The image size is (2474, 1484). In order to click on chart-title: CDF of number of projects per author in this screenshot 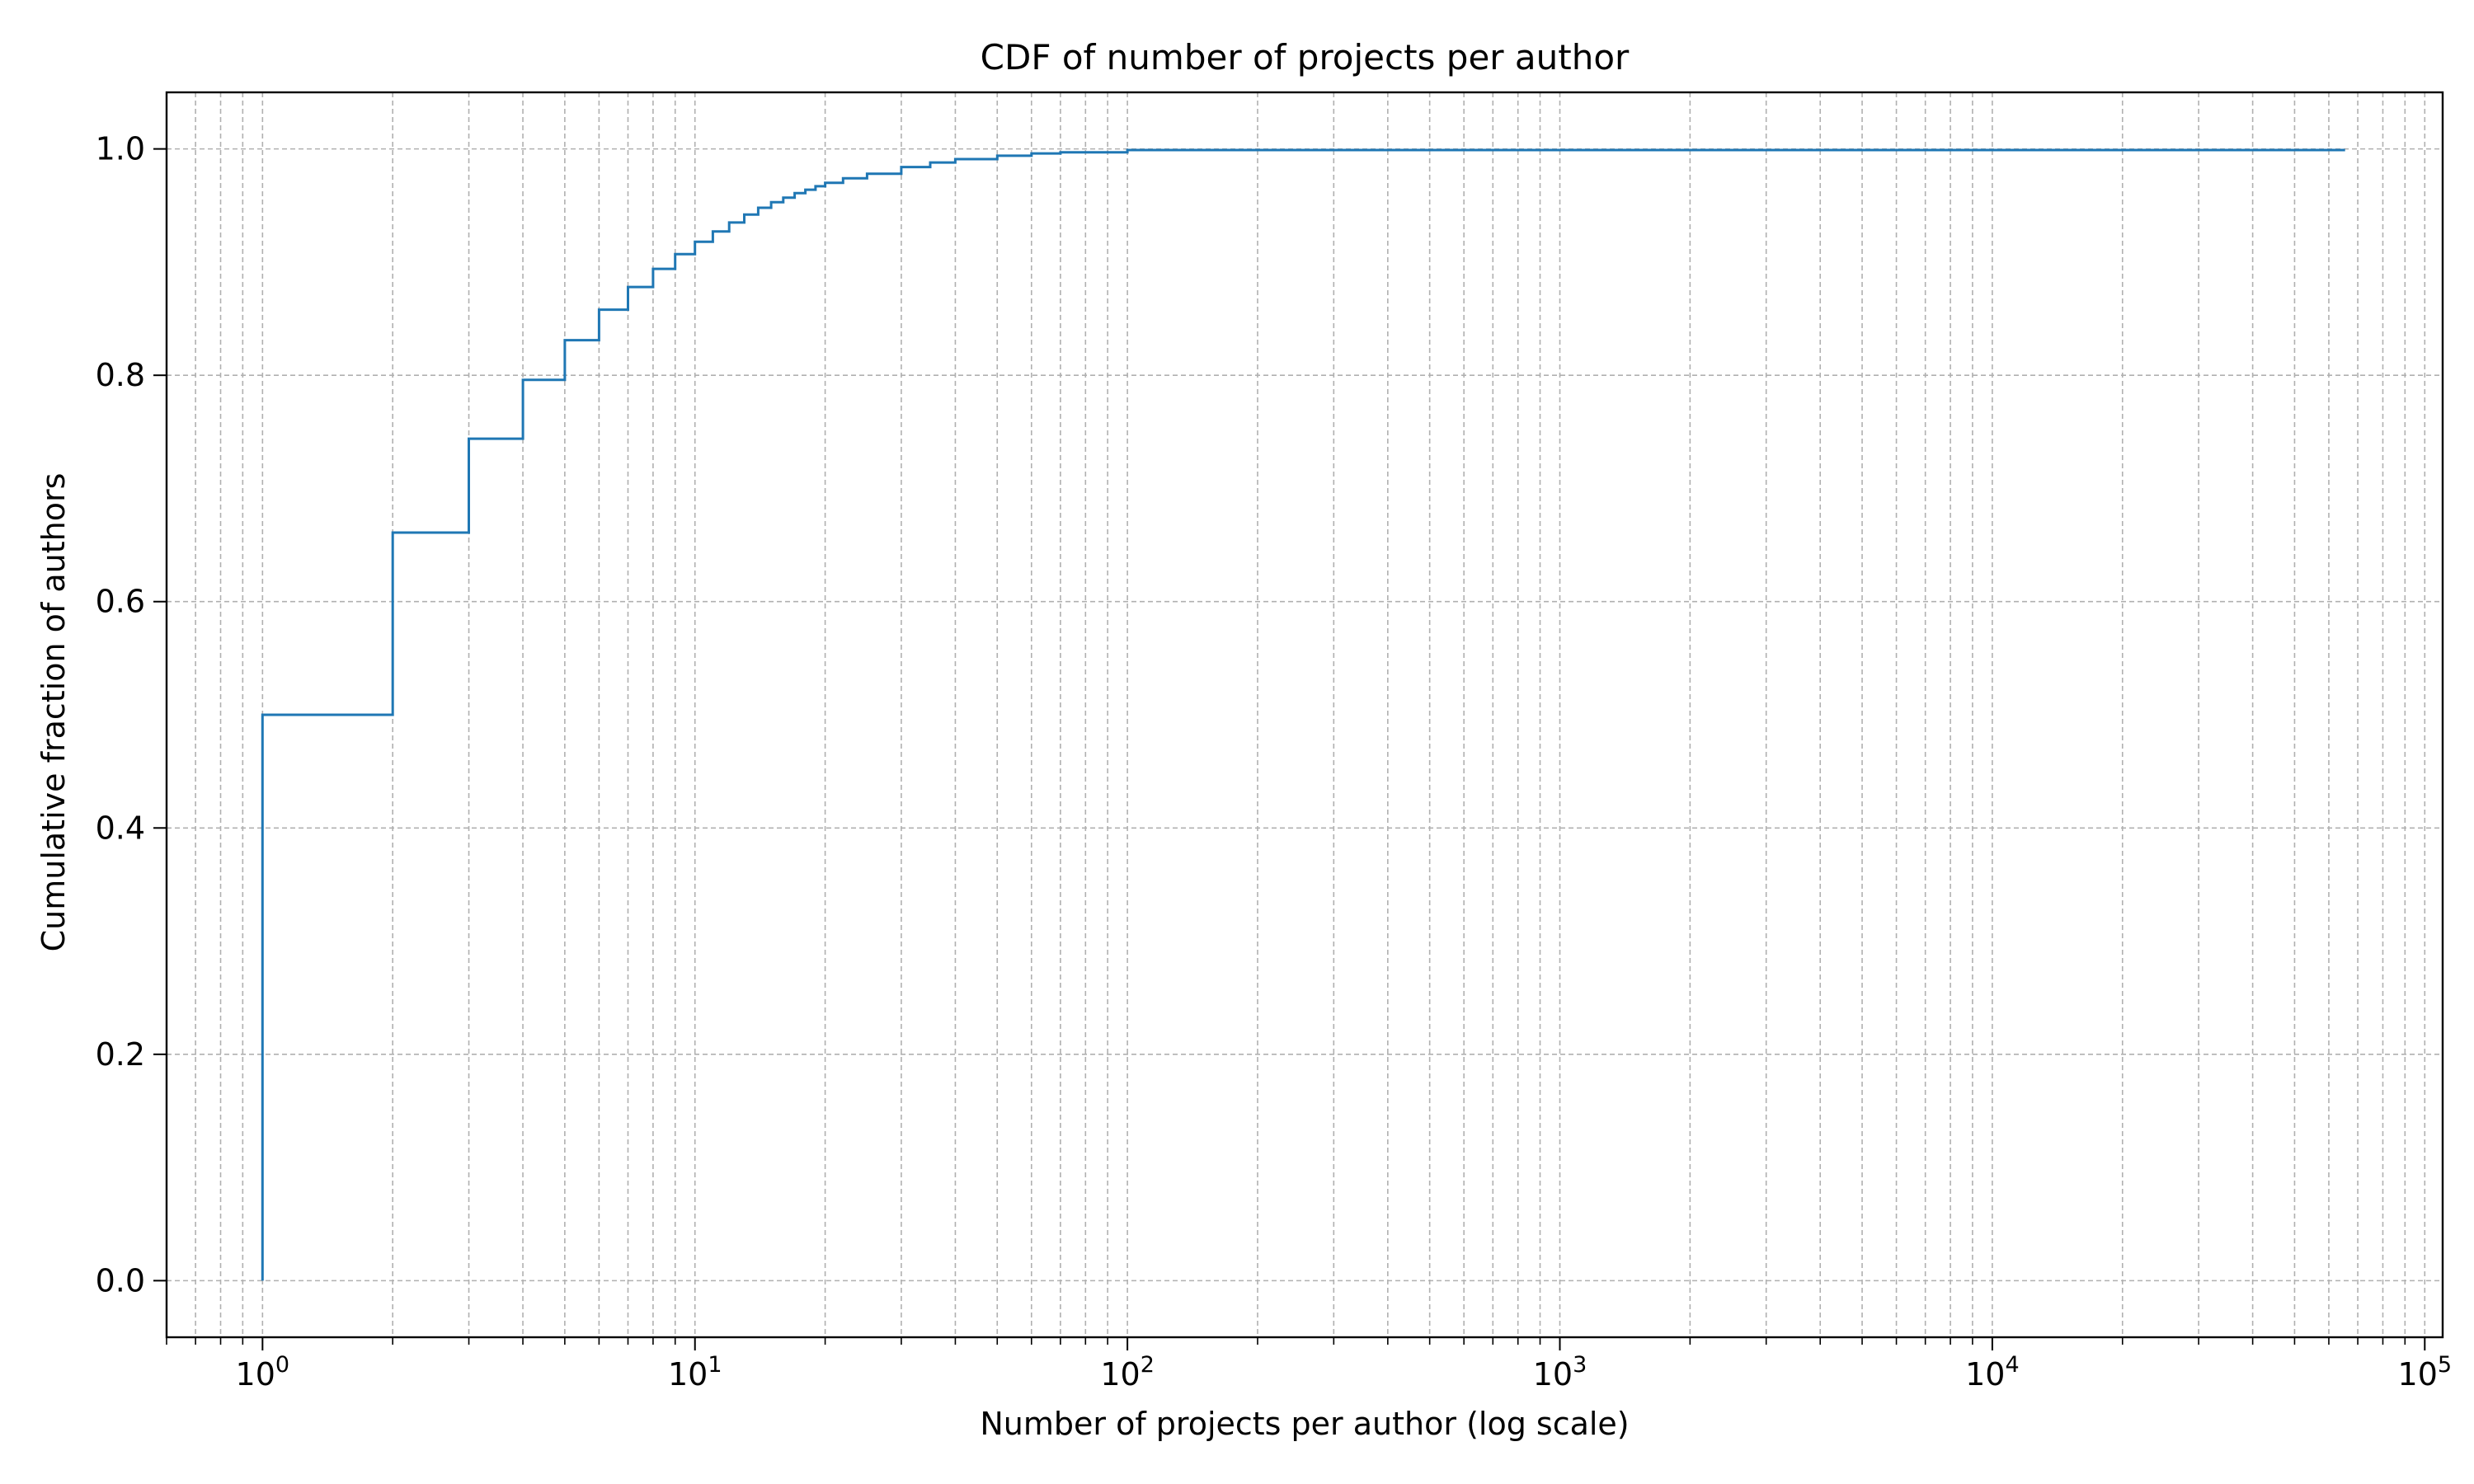, I will do `click(1305, 57)`.